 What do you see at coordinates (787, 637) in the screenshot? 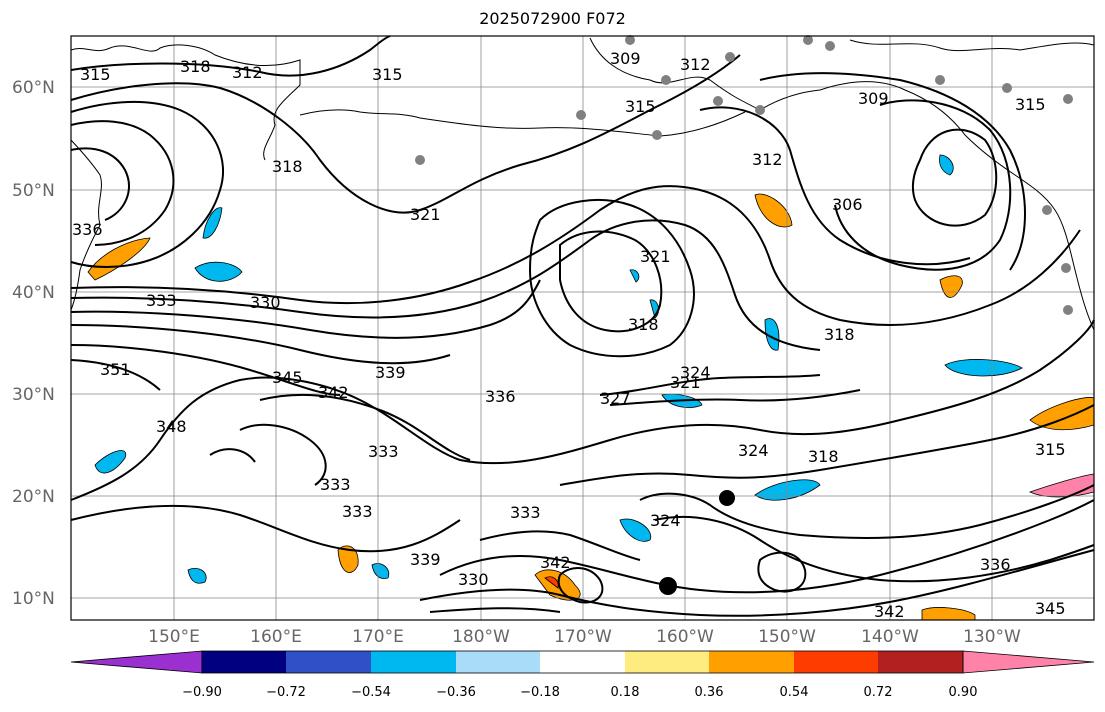
I see `lon-label: 150°W` at bounding box center [787, 637].